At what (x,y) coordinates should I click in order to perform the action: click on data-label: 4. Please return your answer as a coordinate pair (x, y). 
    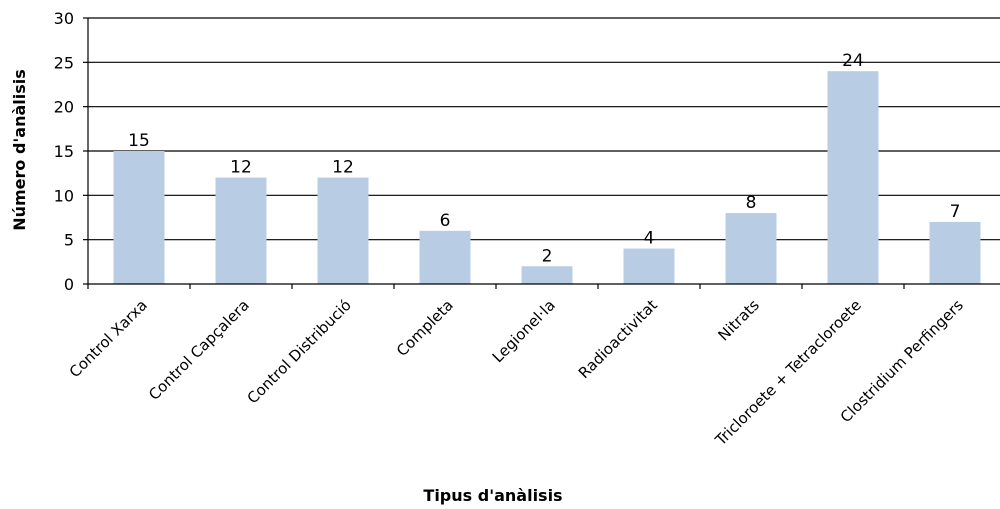
    Looking at the image, I should click on (649, 239).